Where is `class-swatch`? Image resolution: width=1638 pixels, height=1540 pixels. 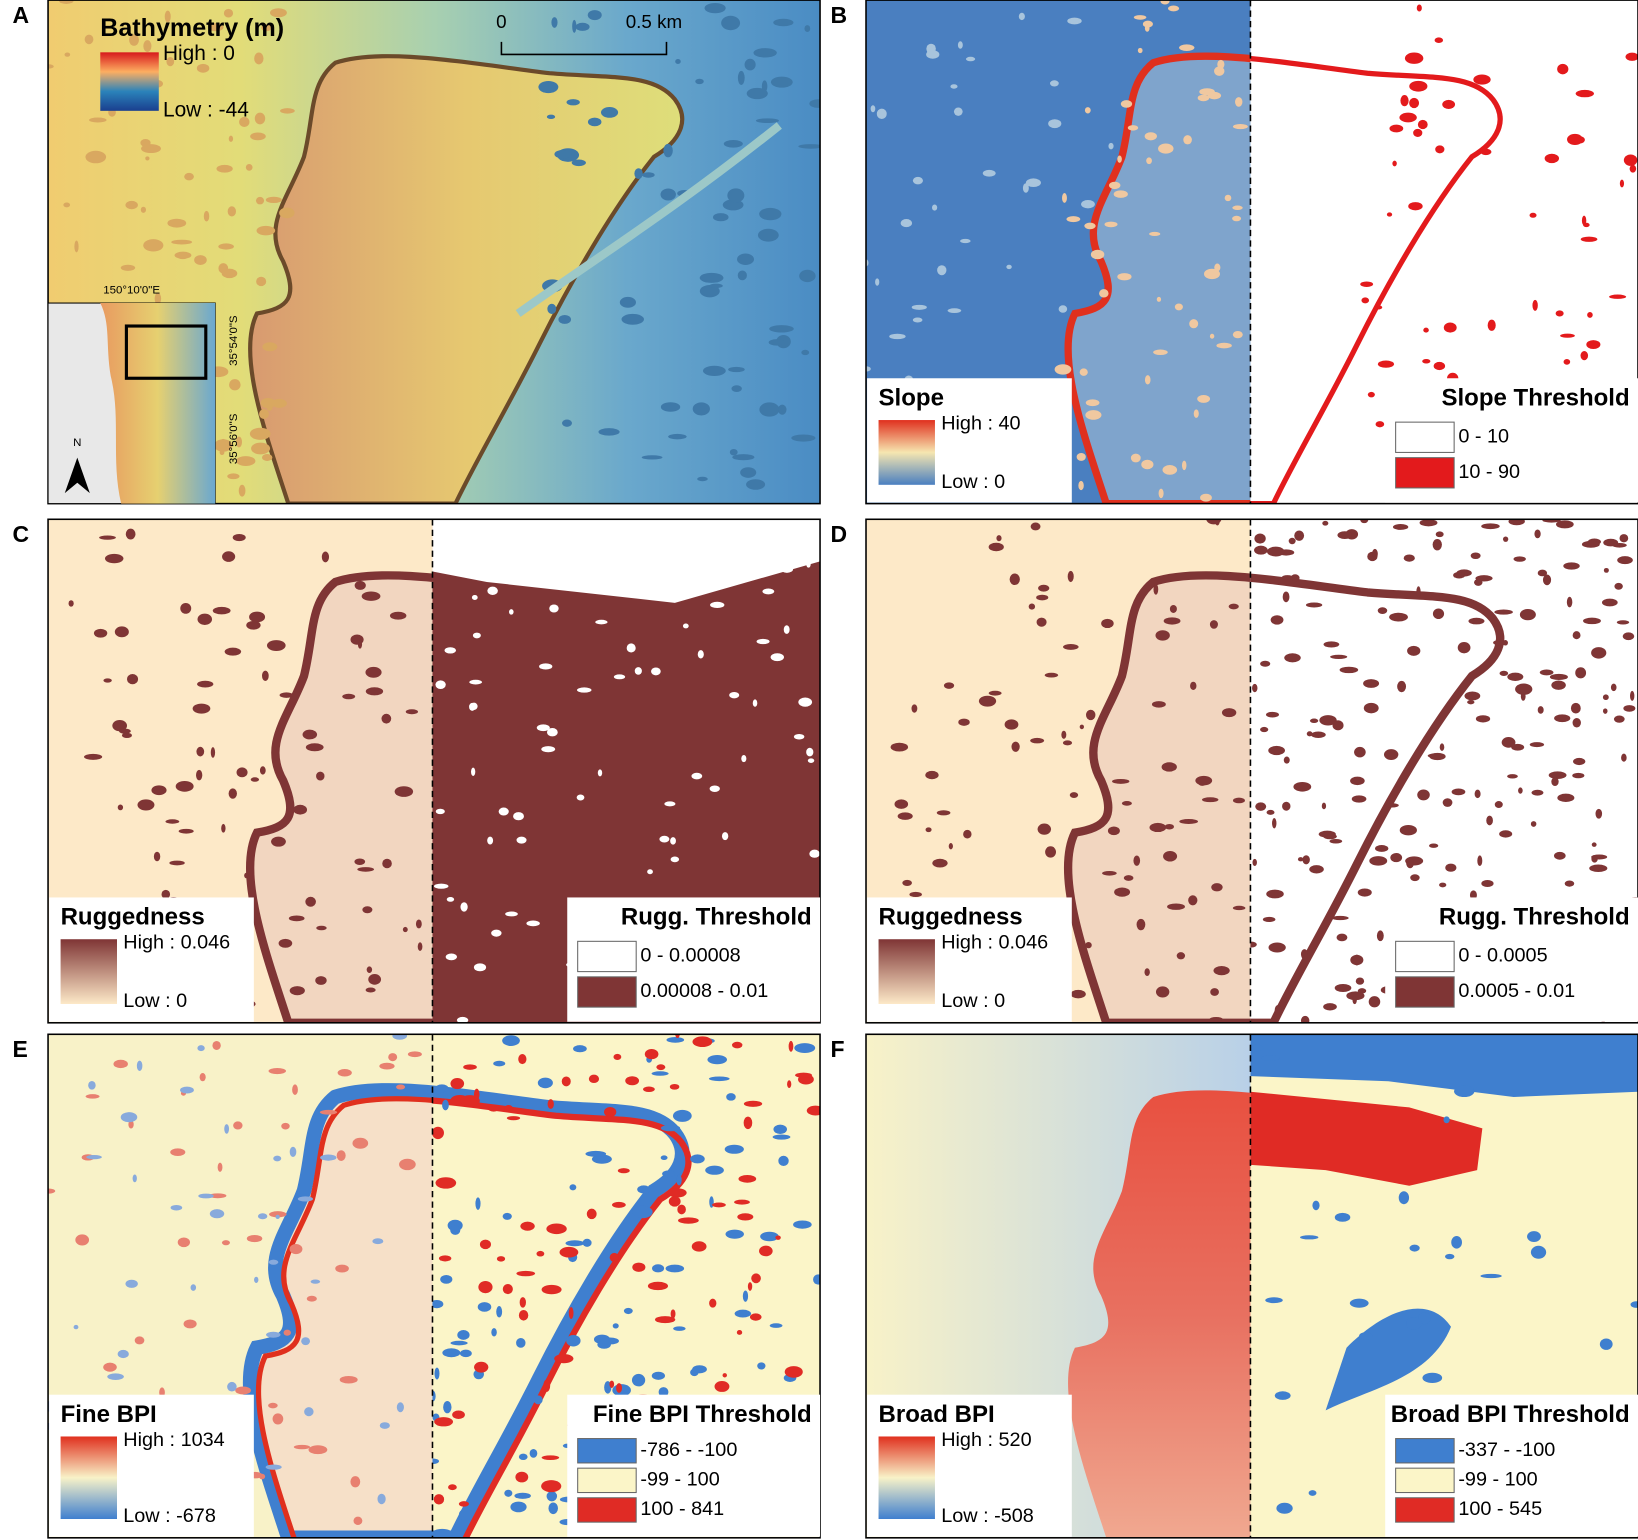 class-swatch is located at coordinates (607, 1510).